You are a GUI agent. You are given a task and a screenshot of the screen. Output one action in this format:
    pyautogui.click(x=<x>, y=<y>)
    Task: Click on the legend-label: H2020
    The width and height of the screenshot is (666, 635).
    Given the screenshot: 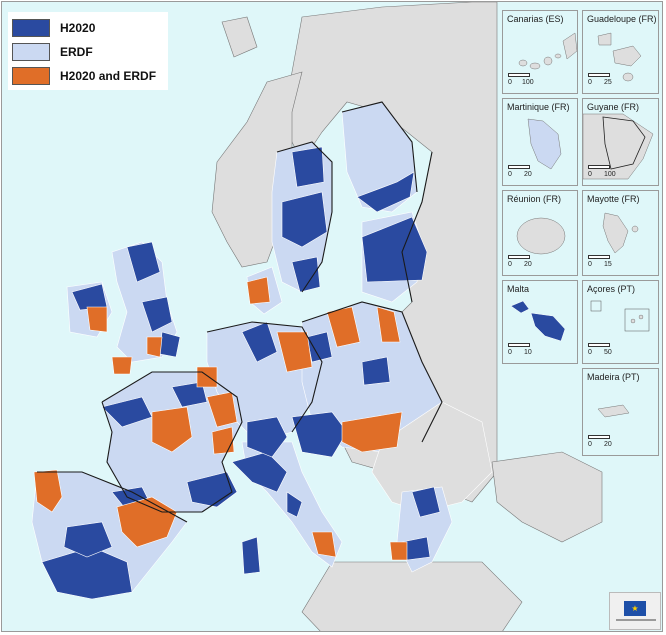 What is the action you would take?
    pyautogui.click(x=78, y=28)
    